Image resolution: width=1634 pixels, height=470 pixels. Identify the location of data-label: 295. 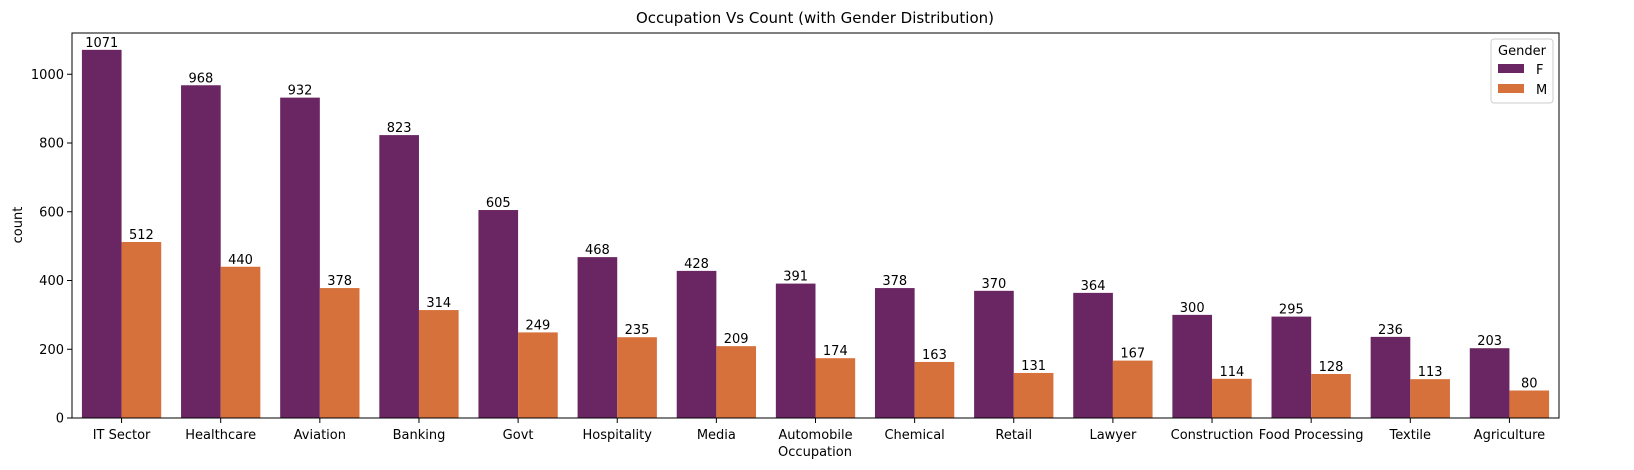
(1291, 310).